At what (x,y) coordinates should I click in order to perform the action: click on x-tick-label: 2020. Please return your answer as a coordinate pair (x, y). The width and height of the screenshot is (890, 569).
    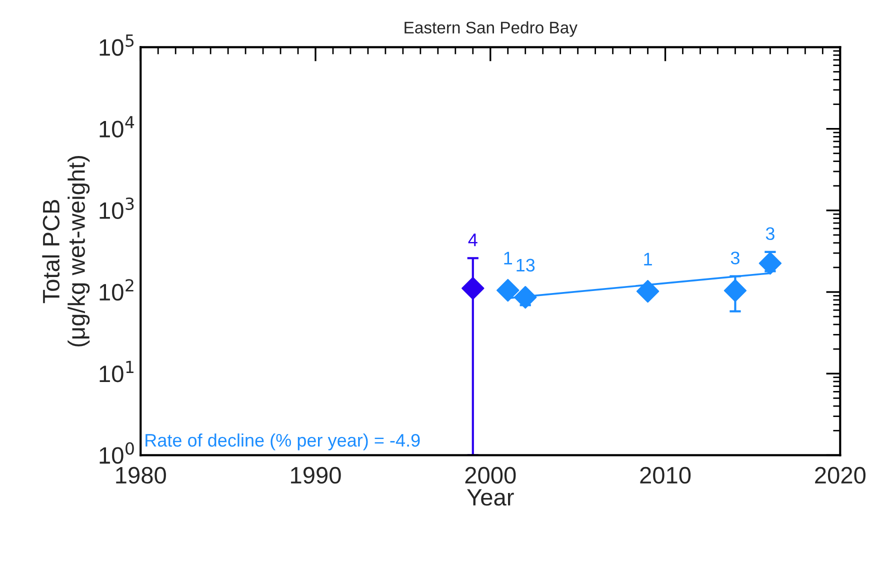
    Looking at the image, I should click on (840, 475).